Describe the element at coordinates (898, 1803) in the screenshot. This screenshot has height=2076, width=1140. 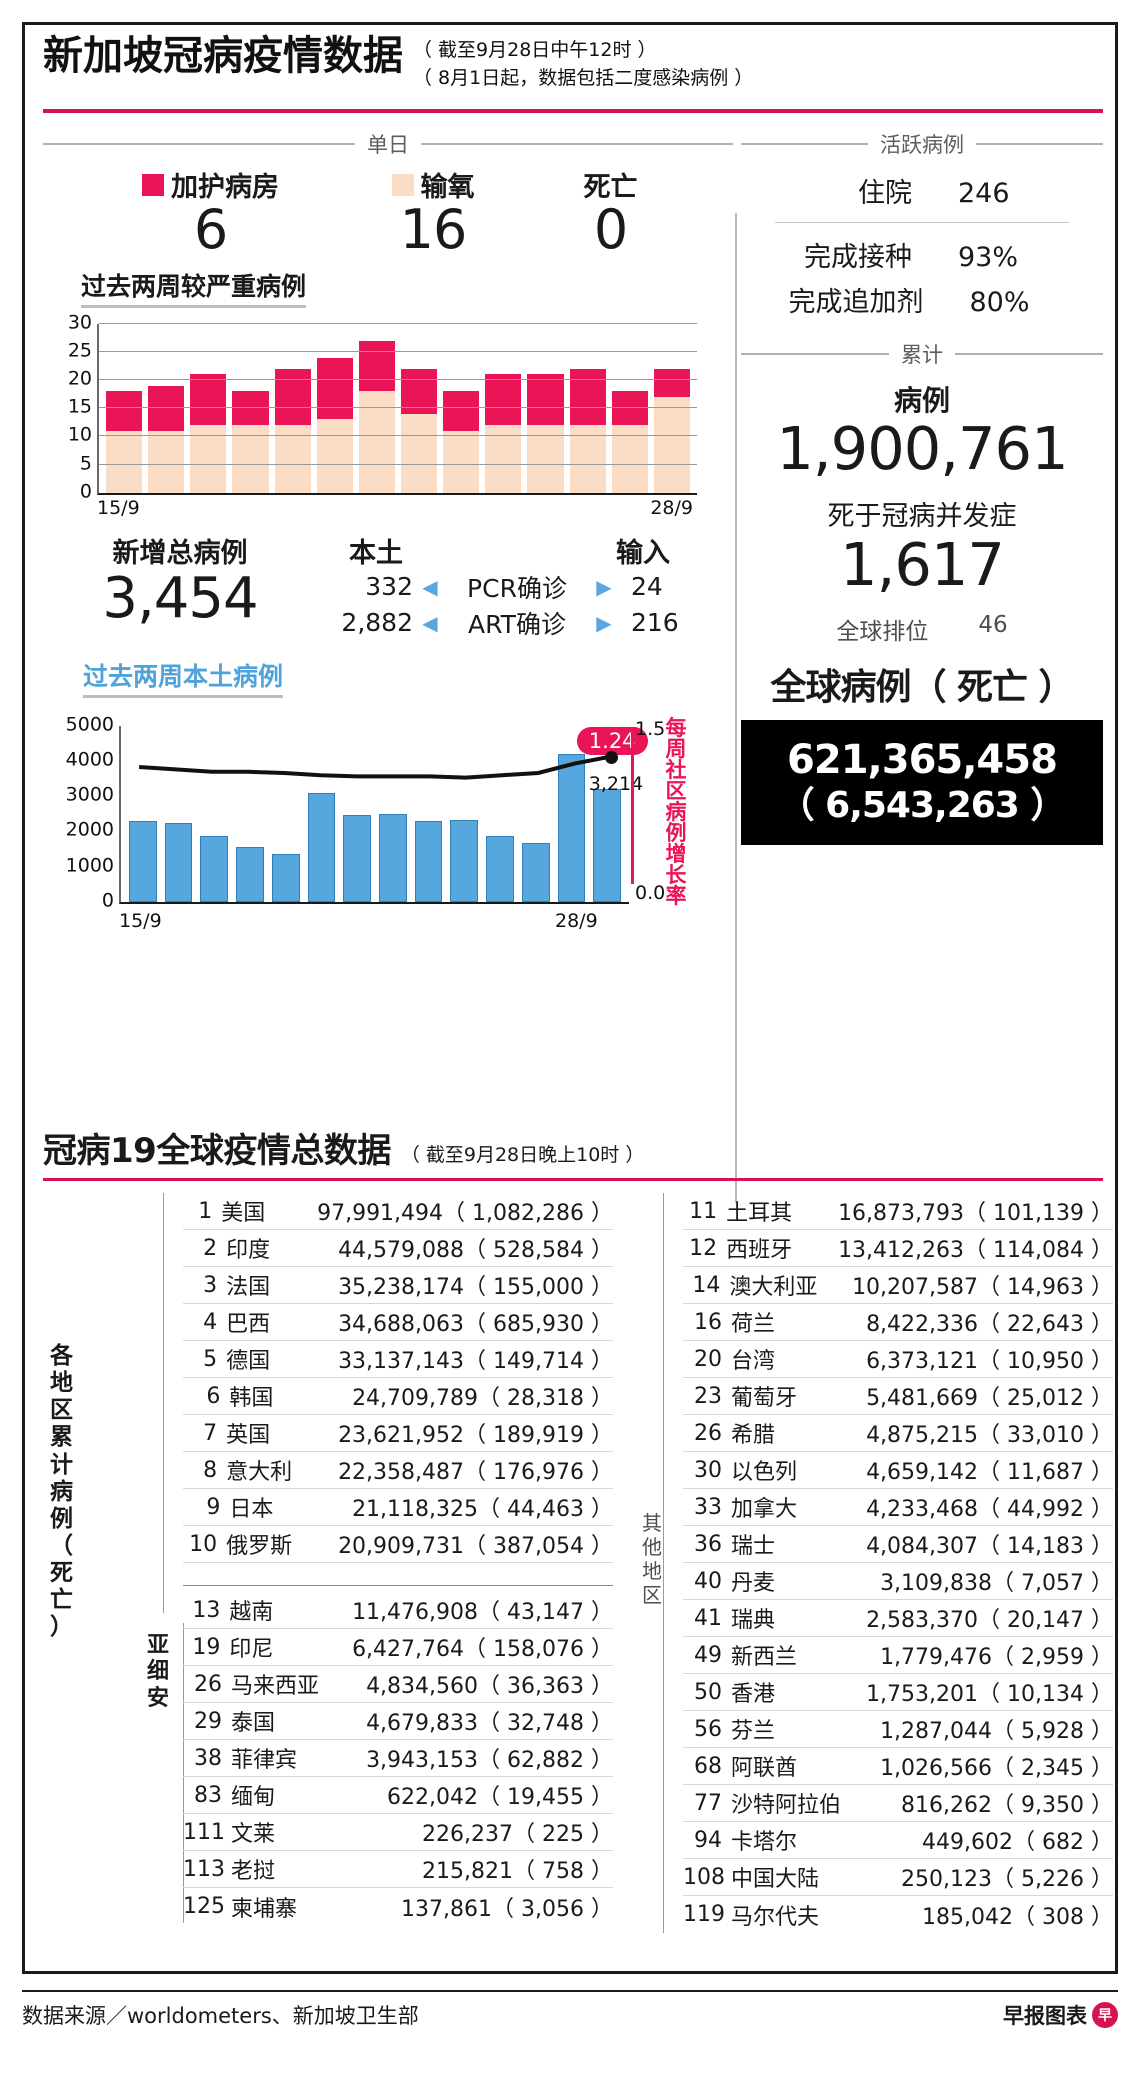
I see `table-row: 77 沙特阿拉伯 816,262（ 9,350 ）` at that location.